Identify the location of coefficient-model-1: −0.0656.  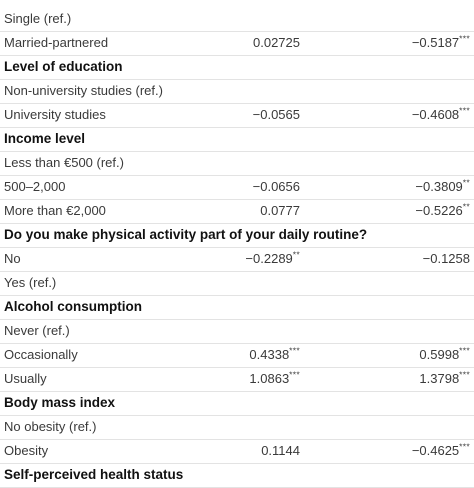
(276, 187).